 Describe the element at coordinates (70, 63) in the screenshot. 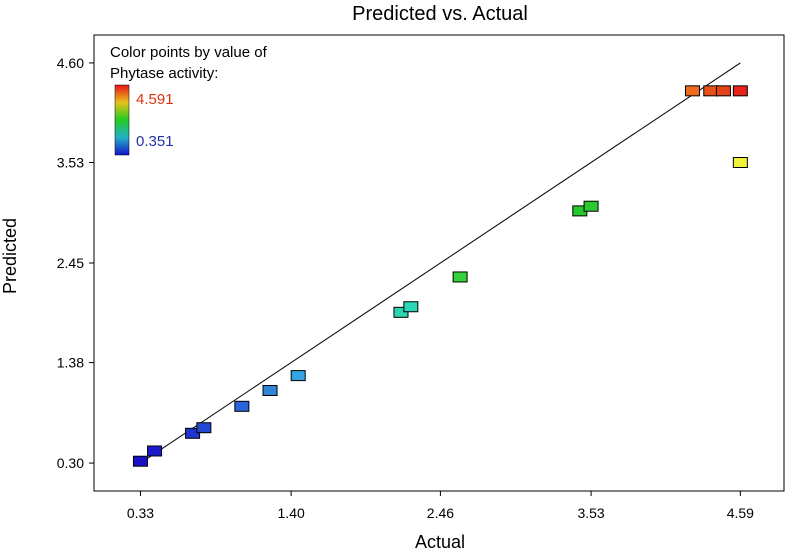

I see `y-tick-label-4: 4.60` at that location.